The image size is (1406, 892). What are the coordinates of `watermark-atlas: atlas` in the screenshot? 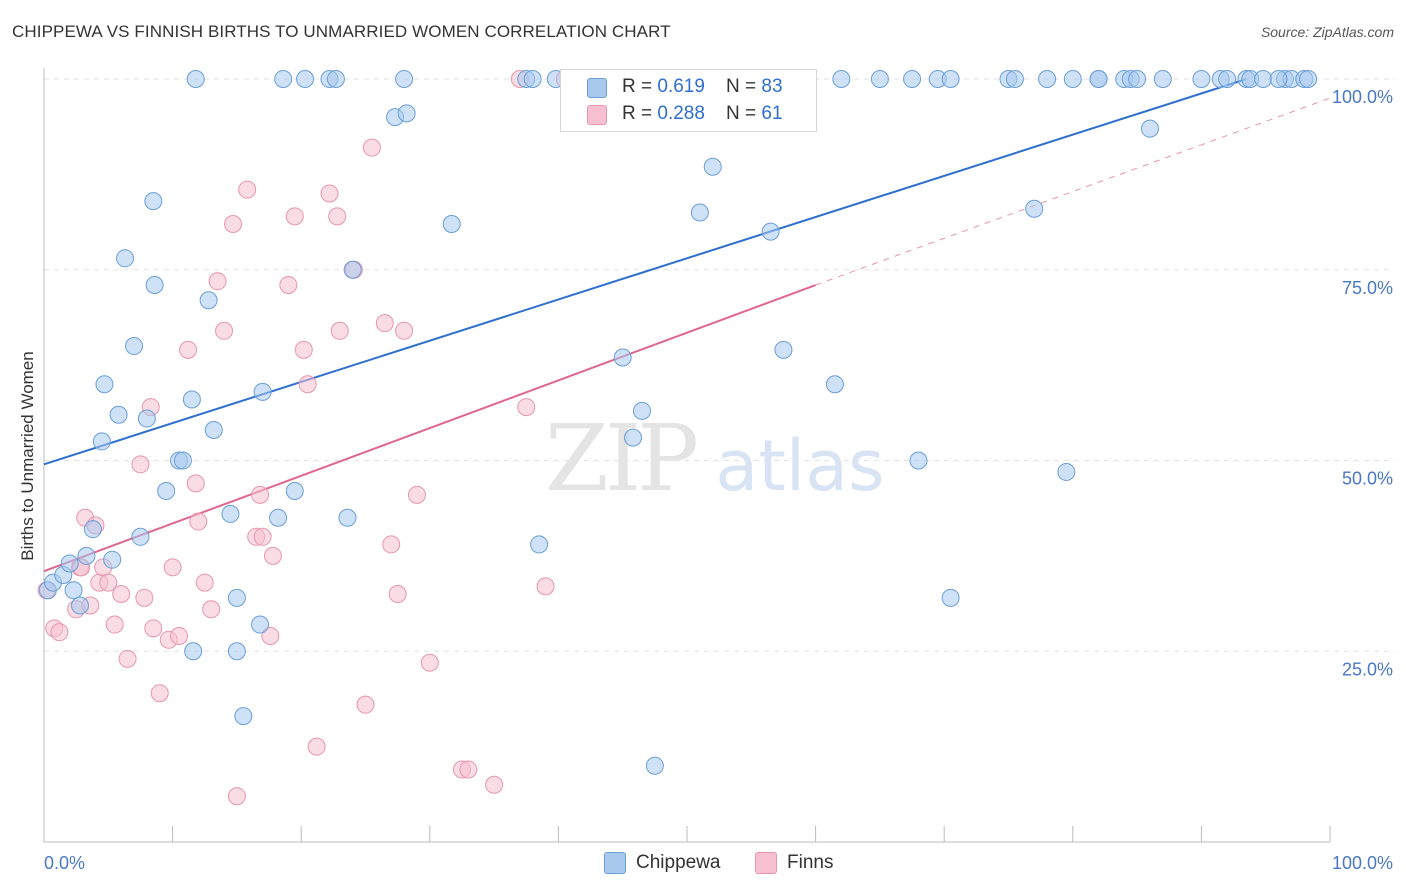 It's located at (799, 466).